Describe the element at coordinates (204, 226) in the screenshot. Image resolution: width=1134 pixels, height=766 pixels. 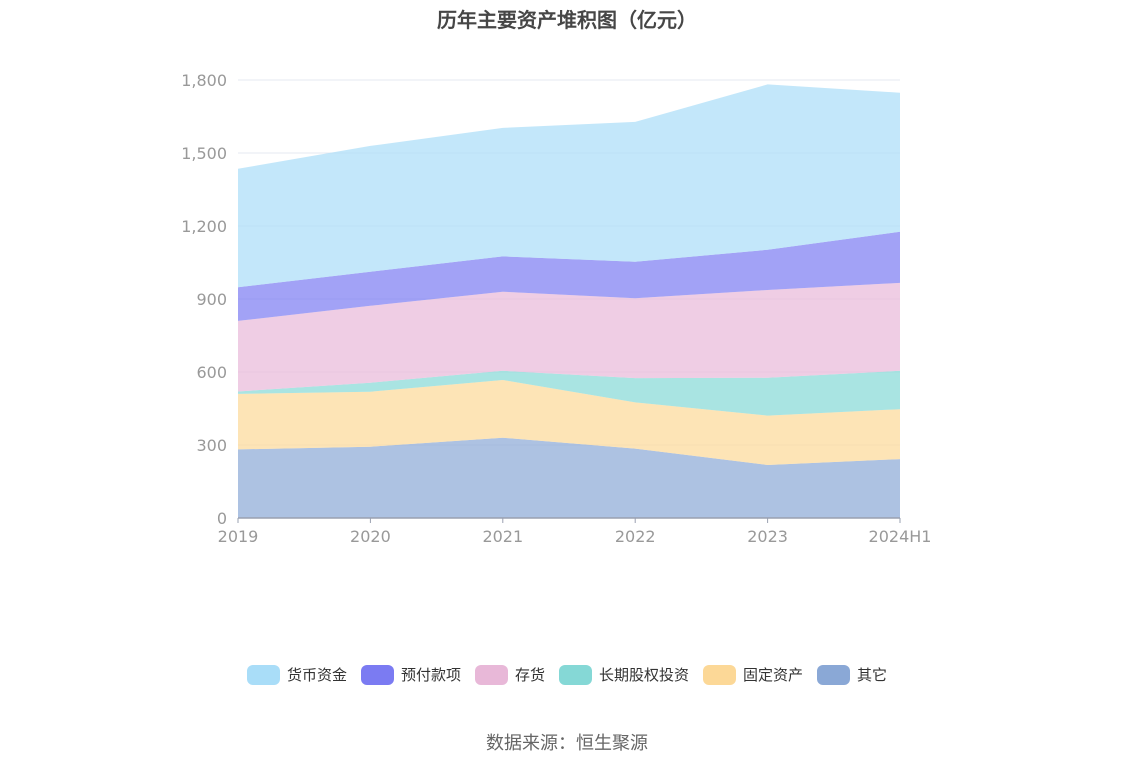
I see `y-tick-label: 1,200` at that location.